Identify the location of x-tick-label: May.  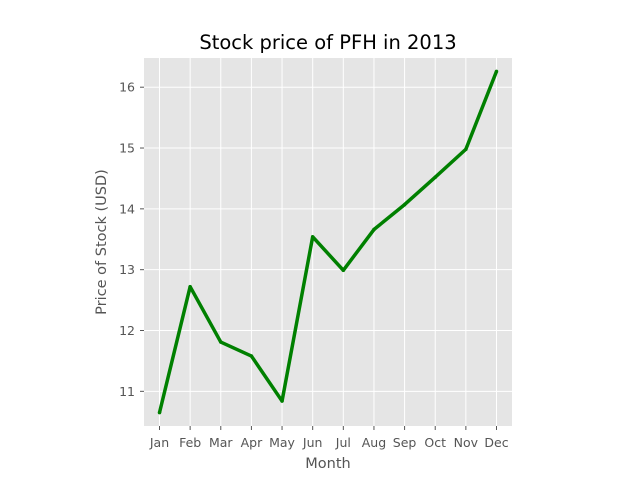
(282, 442).